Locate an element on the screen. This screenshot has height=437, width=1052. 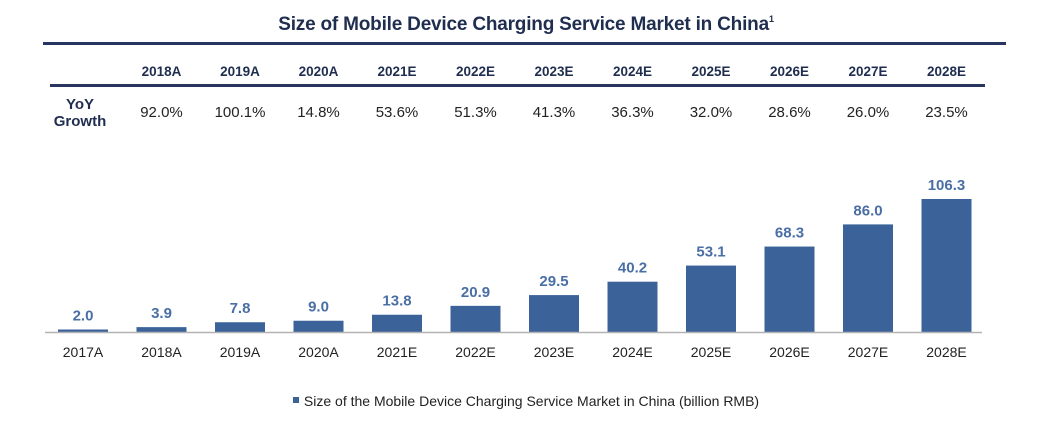
yoy-growth-cell: 32.0% is located at coordinates (711, 112).